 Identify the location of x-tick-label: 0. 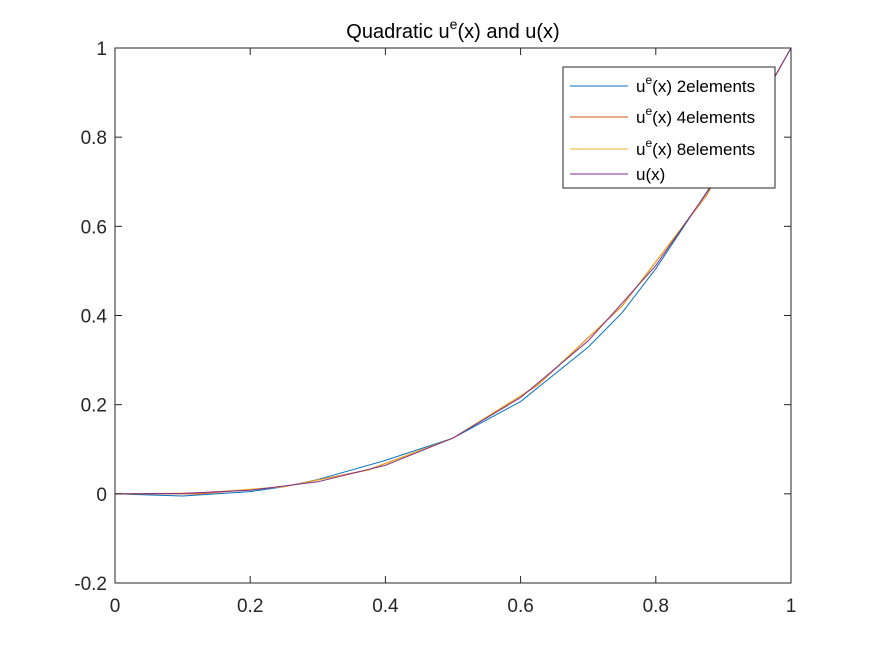
(115, 606).